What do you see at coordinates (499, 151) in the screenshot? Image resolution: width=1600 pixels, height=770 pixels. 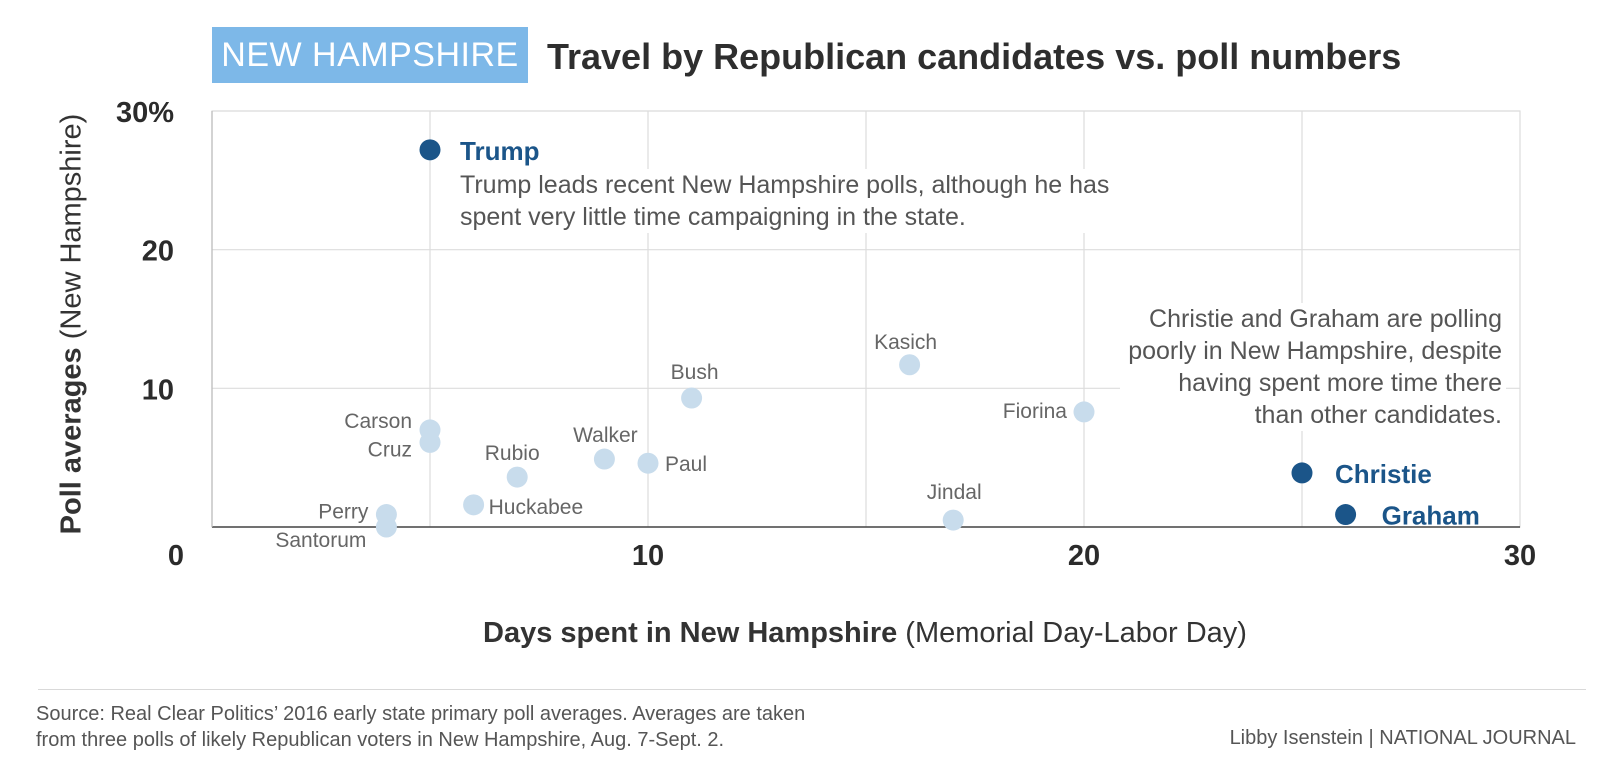 I see `point-label-trump: Trump` at bounding box center [499, 151].